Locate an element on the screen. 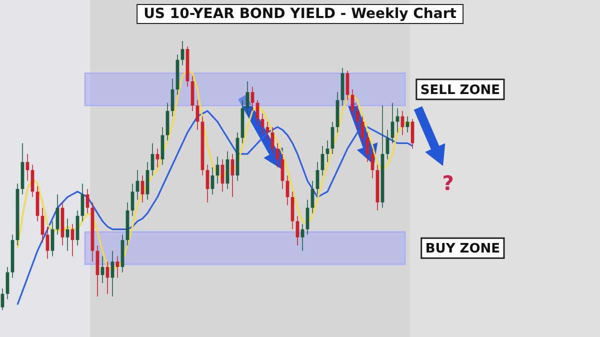  annotation: ? is located at coordinates (448, 183).